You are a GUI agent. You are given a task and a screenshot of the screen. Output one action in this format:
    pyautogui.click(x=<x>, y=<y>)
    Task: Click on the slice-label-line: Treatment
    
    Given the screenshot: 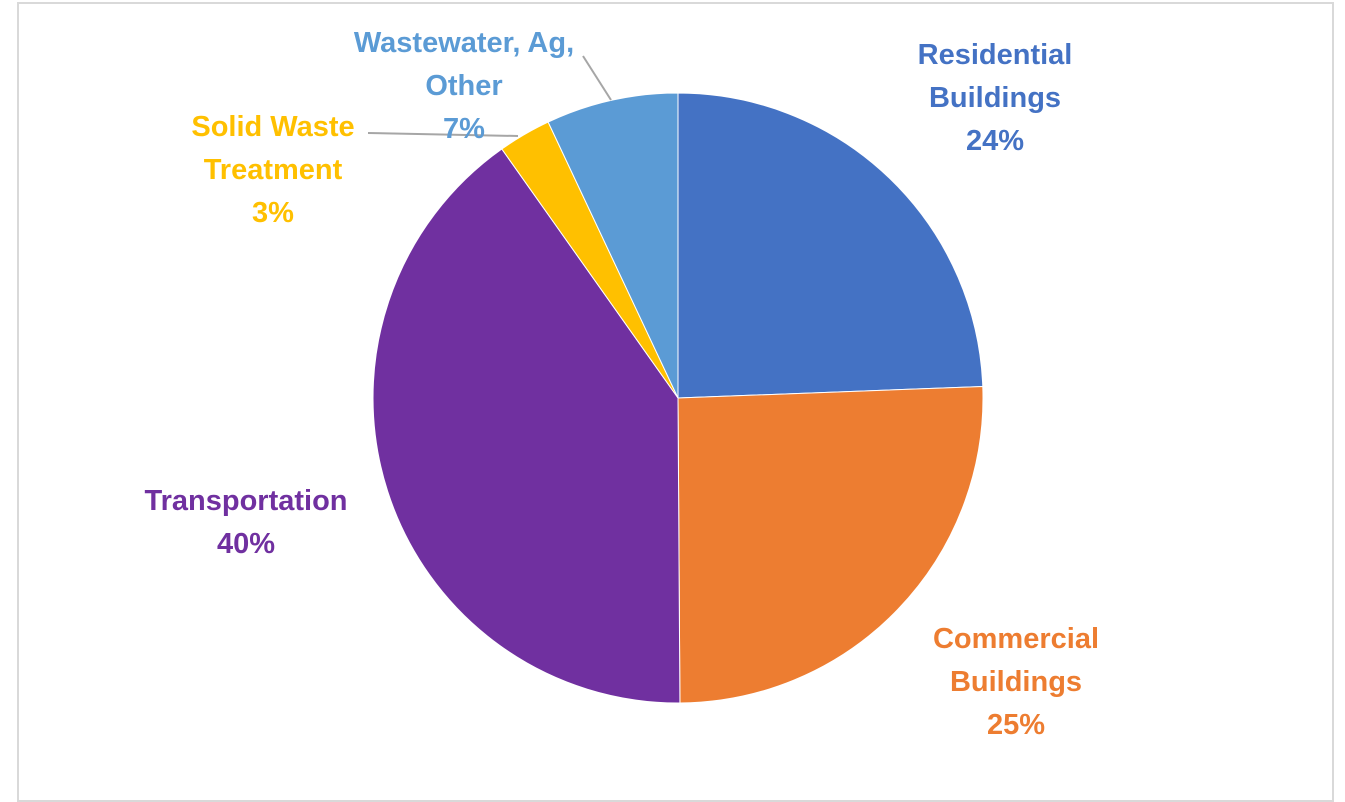 What is the action you would take?
    pyautogui.click(x=273, y=170)
    